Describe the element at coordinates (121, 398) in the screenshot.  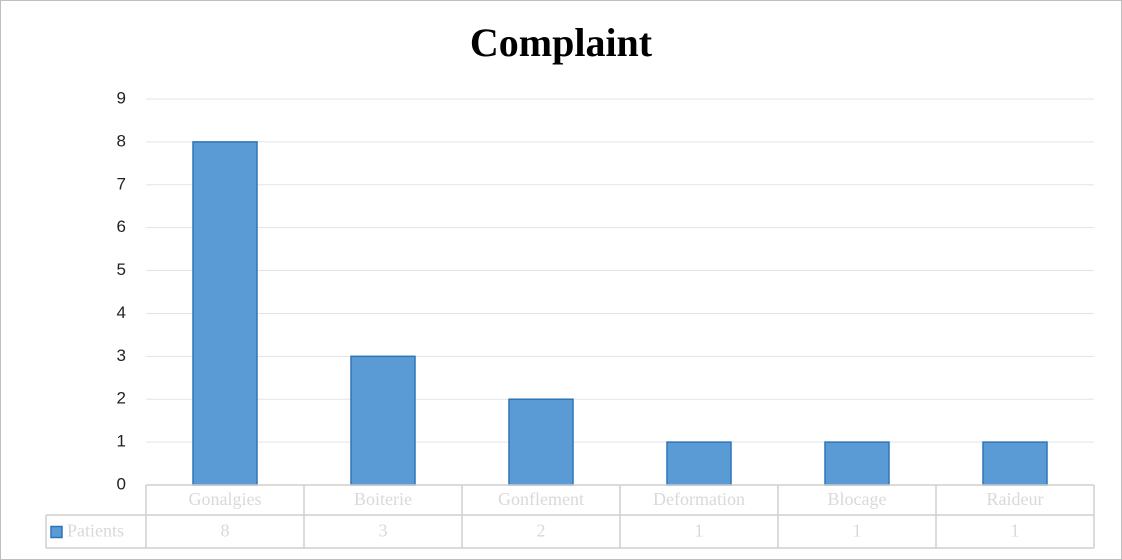
I see `y-tick-label: 2` at that location.